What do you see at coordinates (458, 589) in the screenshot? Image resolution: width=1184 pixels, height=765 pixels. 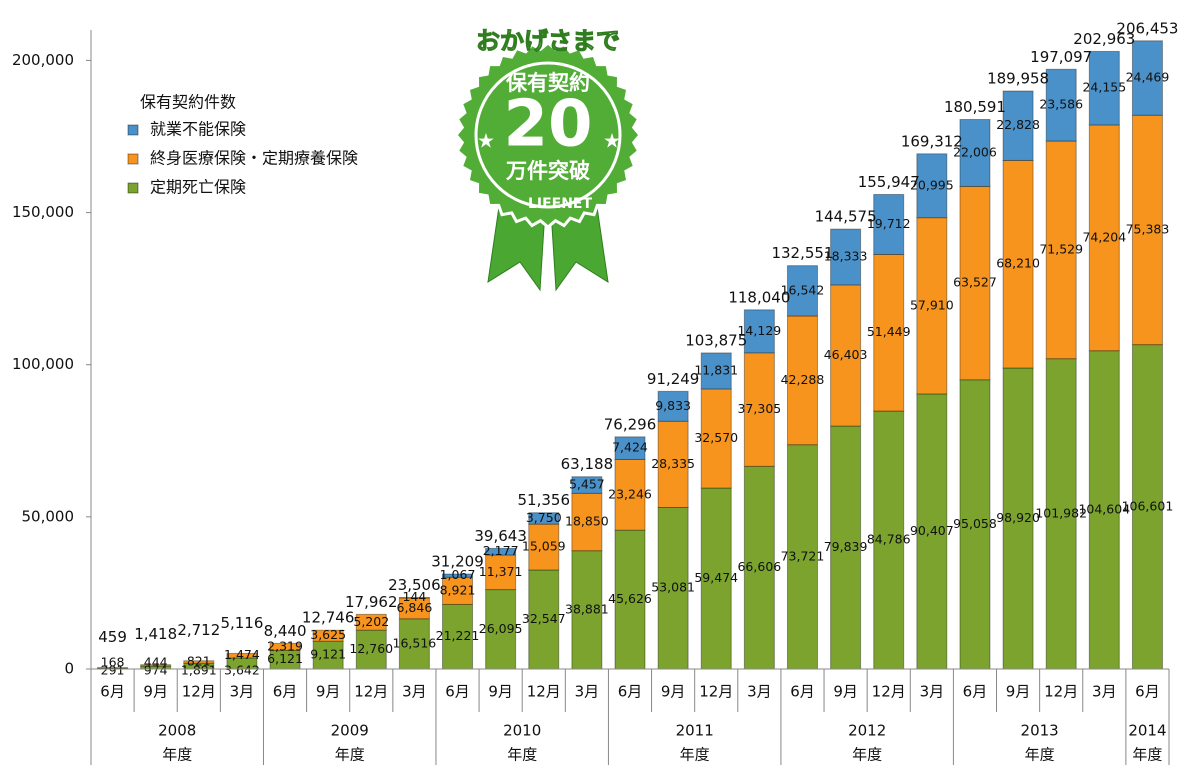 I see `data-label: 8,921` at bounding box center [458, 589].